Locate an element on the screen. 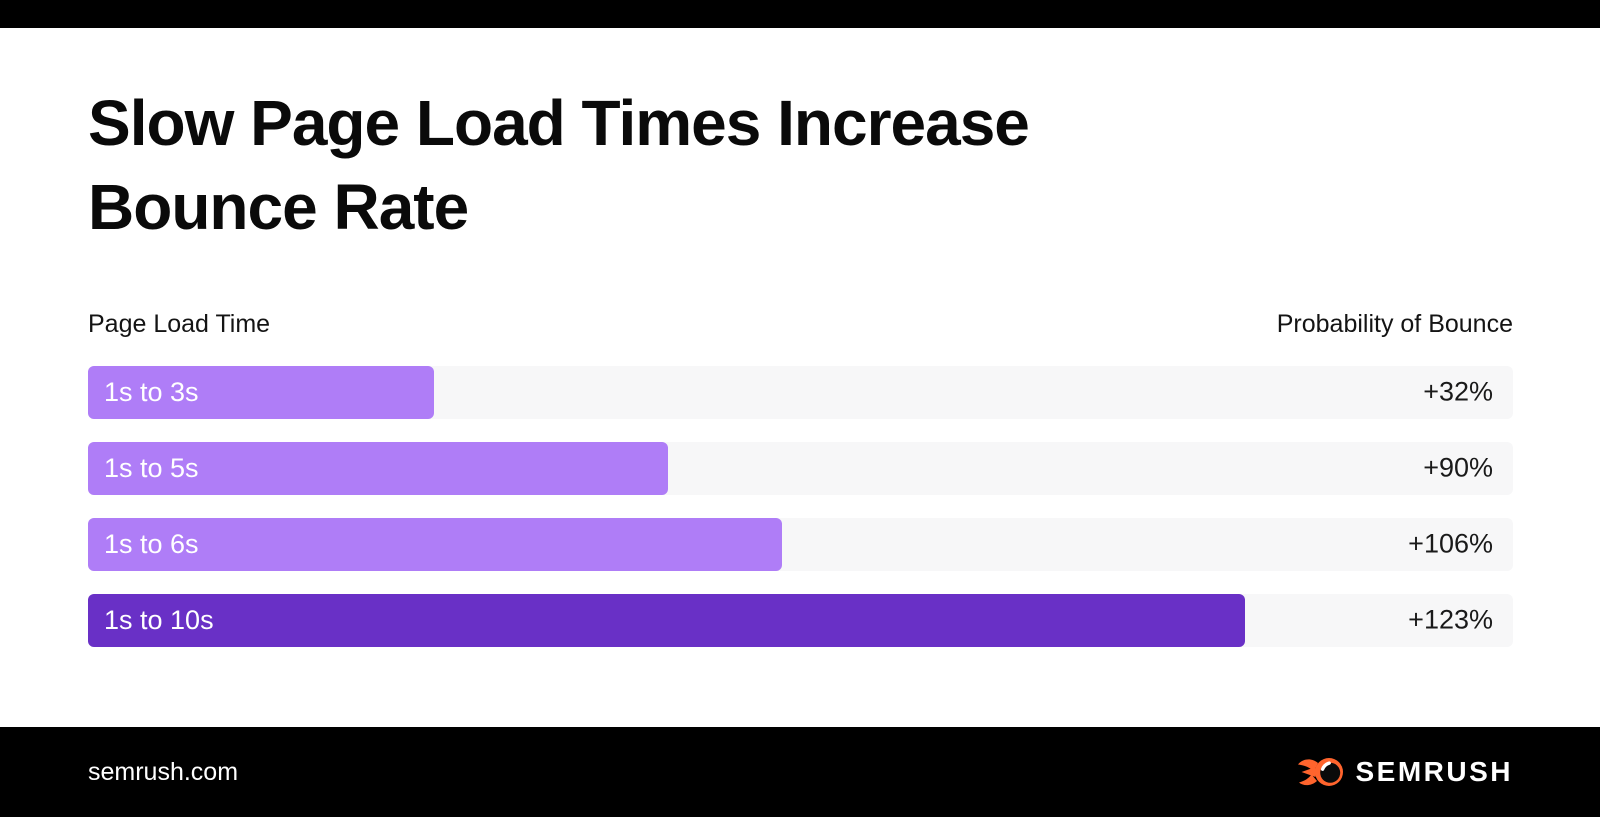 The width and height of the screenshot is (1600, 817). chart-row-1s-to-3s: 1s to 3s +32% is located at coordinates (800, 392).